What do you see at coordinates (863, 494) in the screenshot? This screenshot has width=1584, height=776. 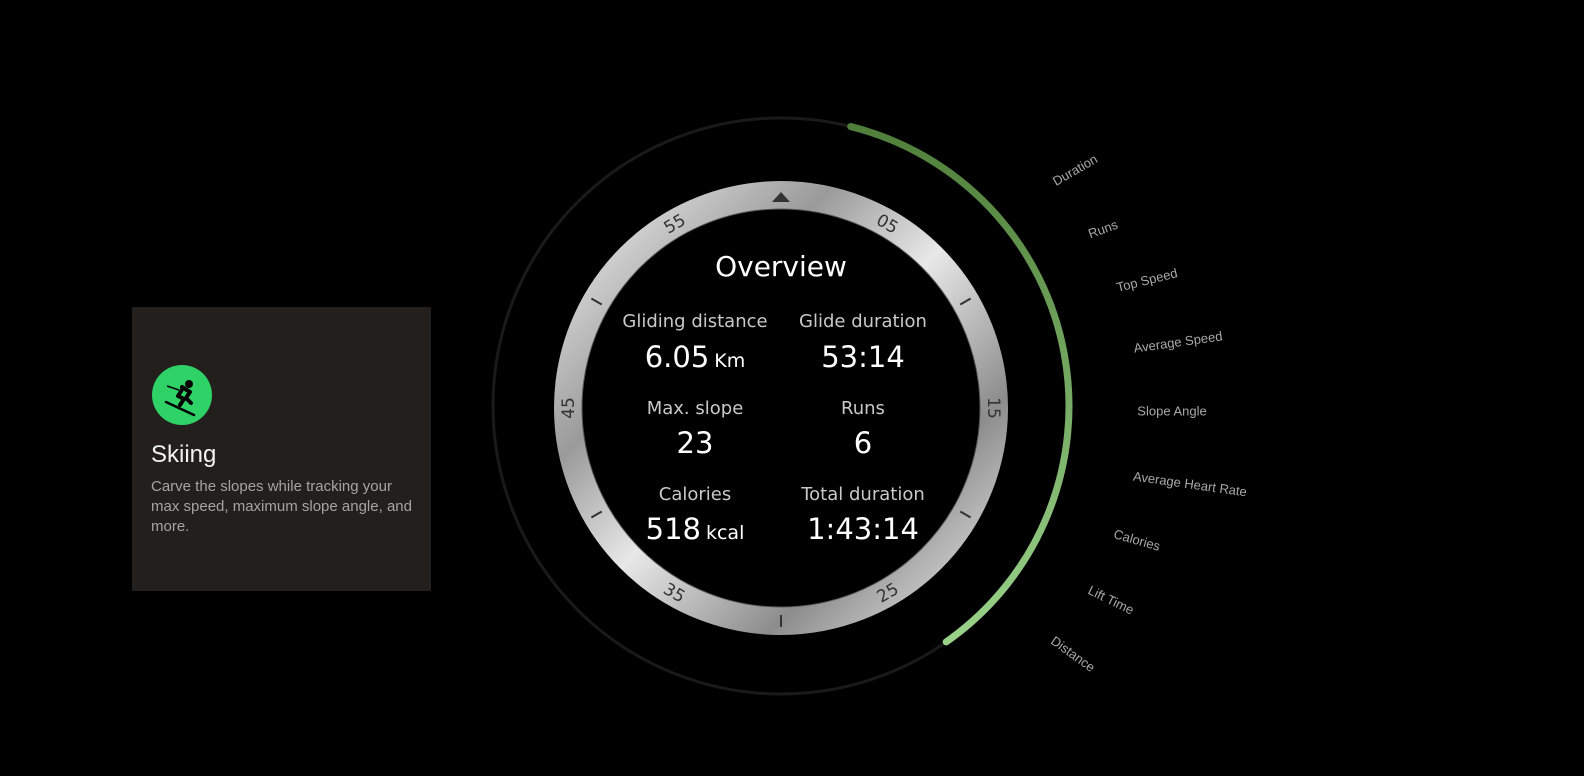 I see `stat-label: Total duration` at bounding box center [863, 494].